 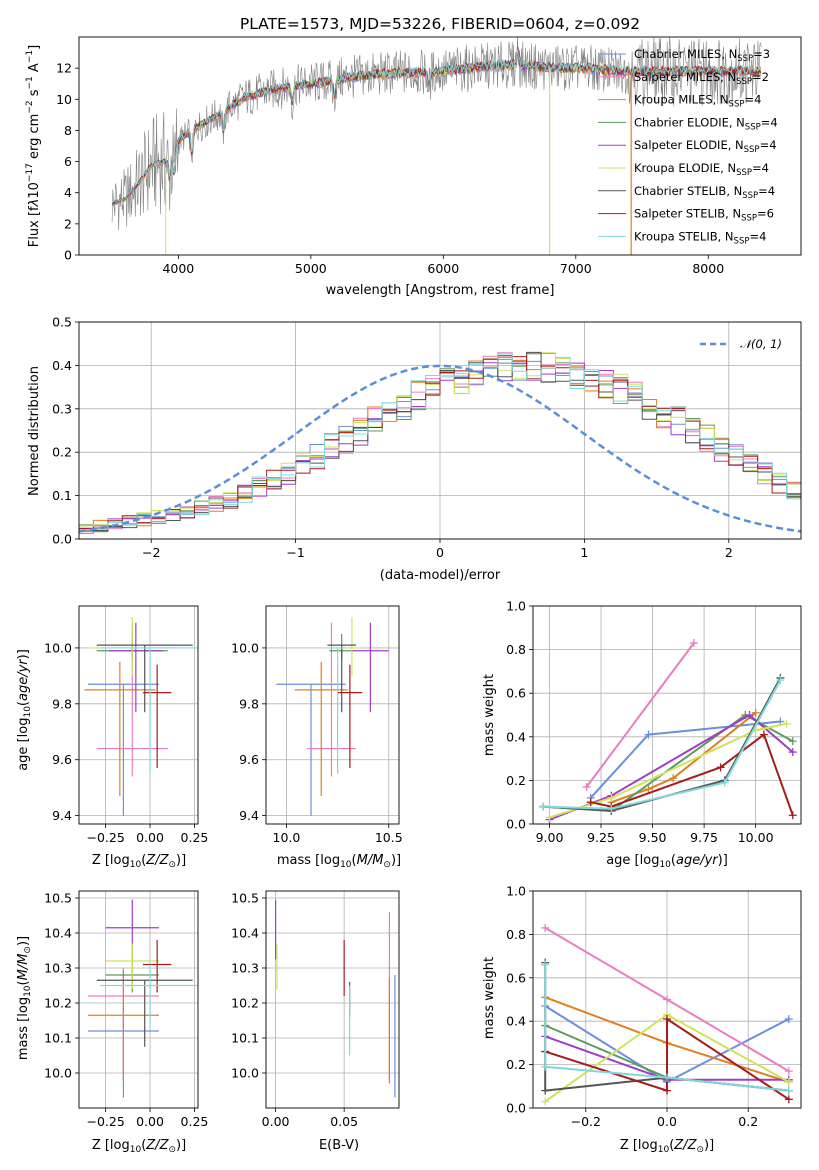 What do you see at coordinates (700, 237) in the screenshot?
I see `legend-label: Kroupa STELIB, NSSP=4` at bounding box center [700, 237].